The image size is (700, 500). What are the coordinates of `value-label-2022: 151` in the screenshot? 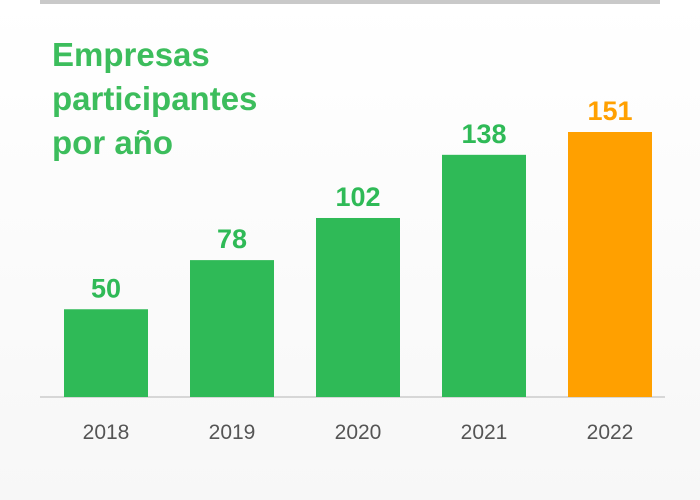 It's located at (609, 111).